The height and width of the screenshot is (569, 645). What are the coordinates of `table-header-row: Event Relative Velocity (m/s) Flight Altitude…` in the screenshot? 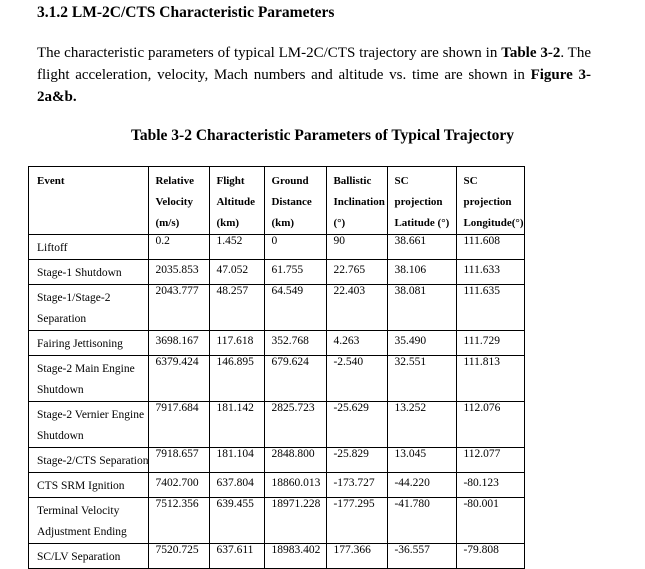 It's located at (276, 200).